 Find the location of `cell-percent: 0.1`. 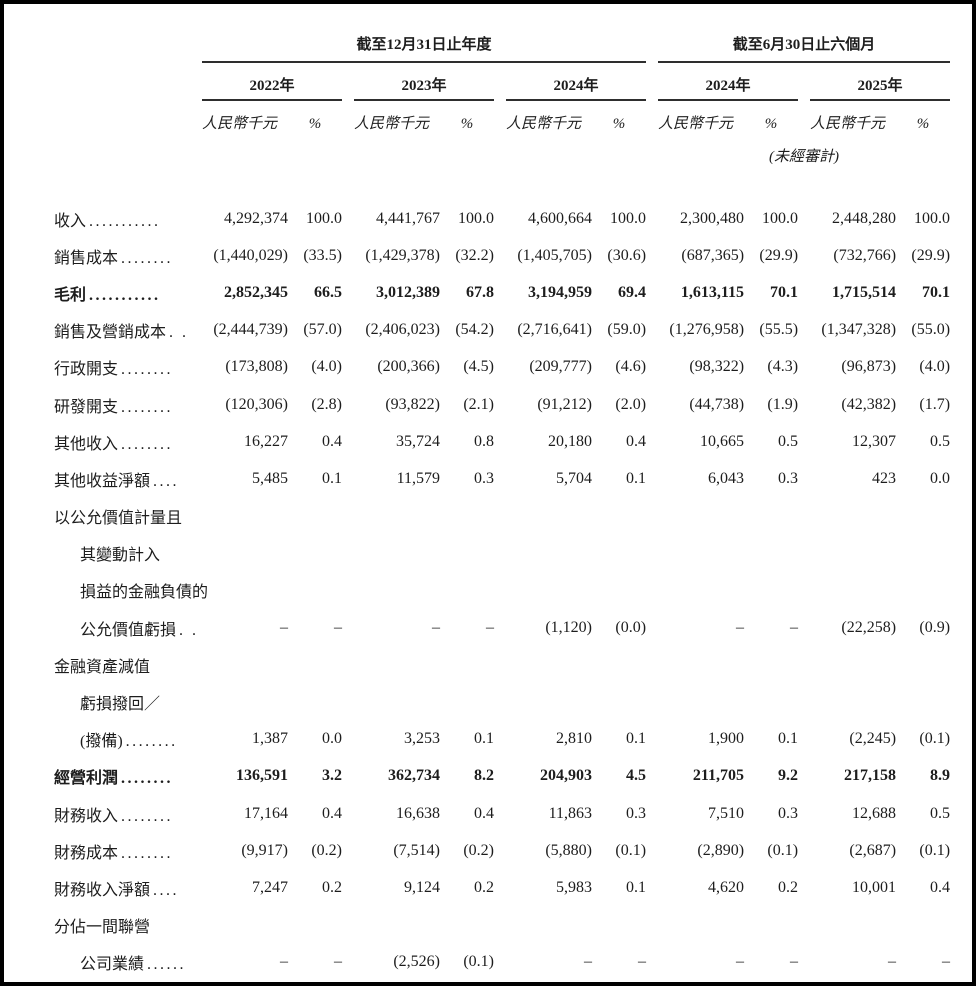

cell-percent: 0.1 is located at coordinates (636, 887).